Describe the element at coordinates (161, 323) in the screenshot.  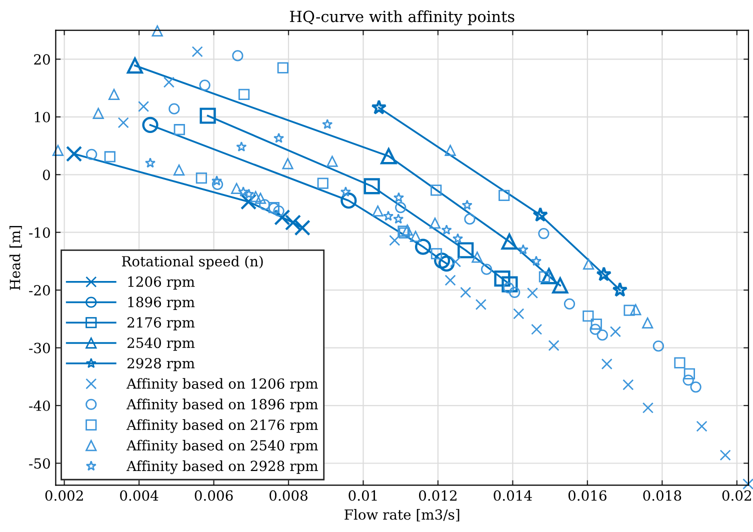
I see `legend-label: 2176 rpm` at that location.